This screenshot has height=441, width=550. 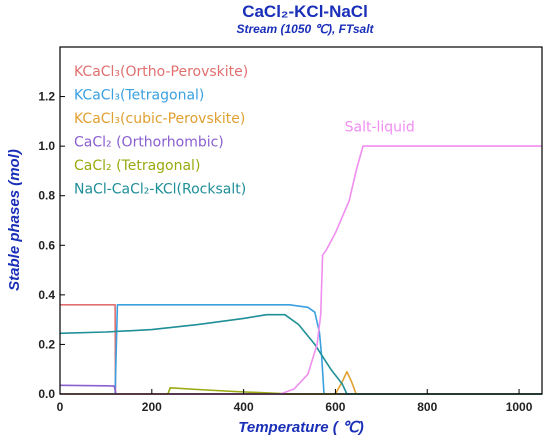 What do you see at coordinates (139, 96) in the screenshot?
I see `legend-entry: KCaCl₃(Tetragonal)` at bounding box center [139, 96].